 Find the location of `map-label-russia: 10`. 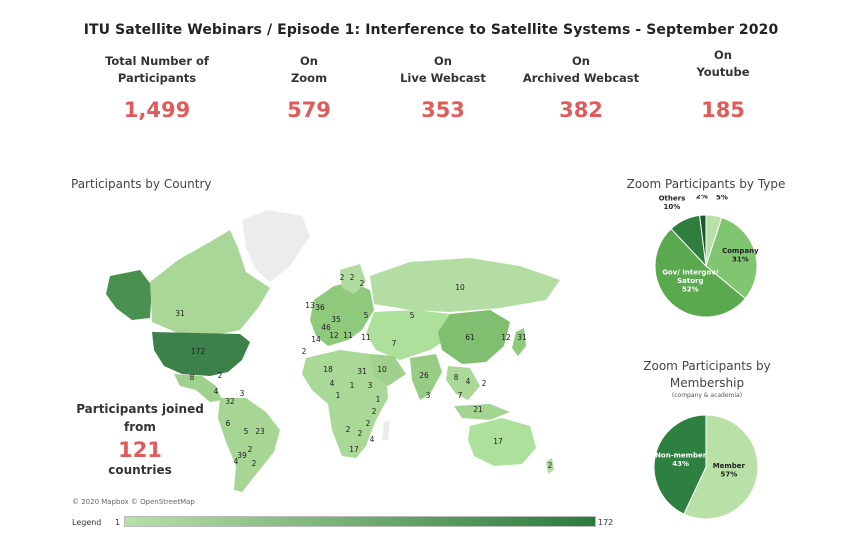

map-label-russia: 10 is located at coordinates (460, 287).